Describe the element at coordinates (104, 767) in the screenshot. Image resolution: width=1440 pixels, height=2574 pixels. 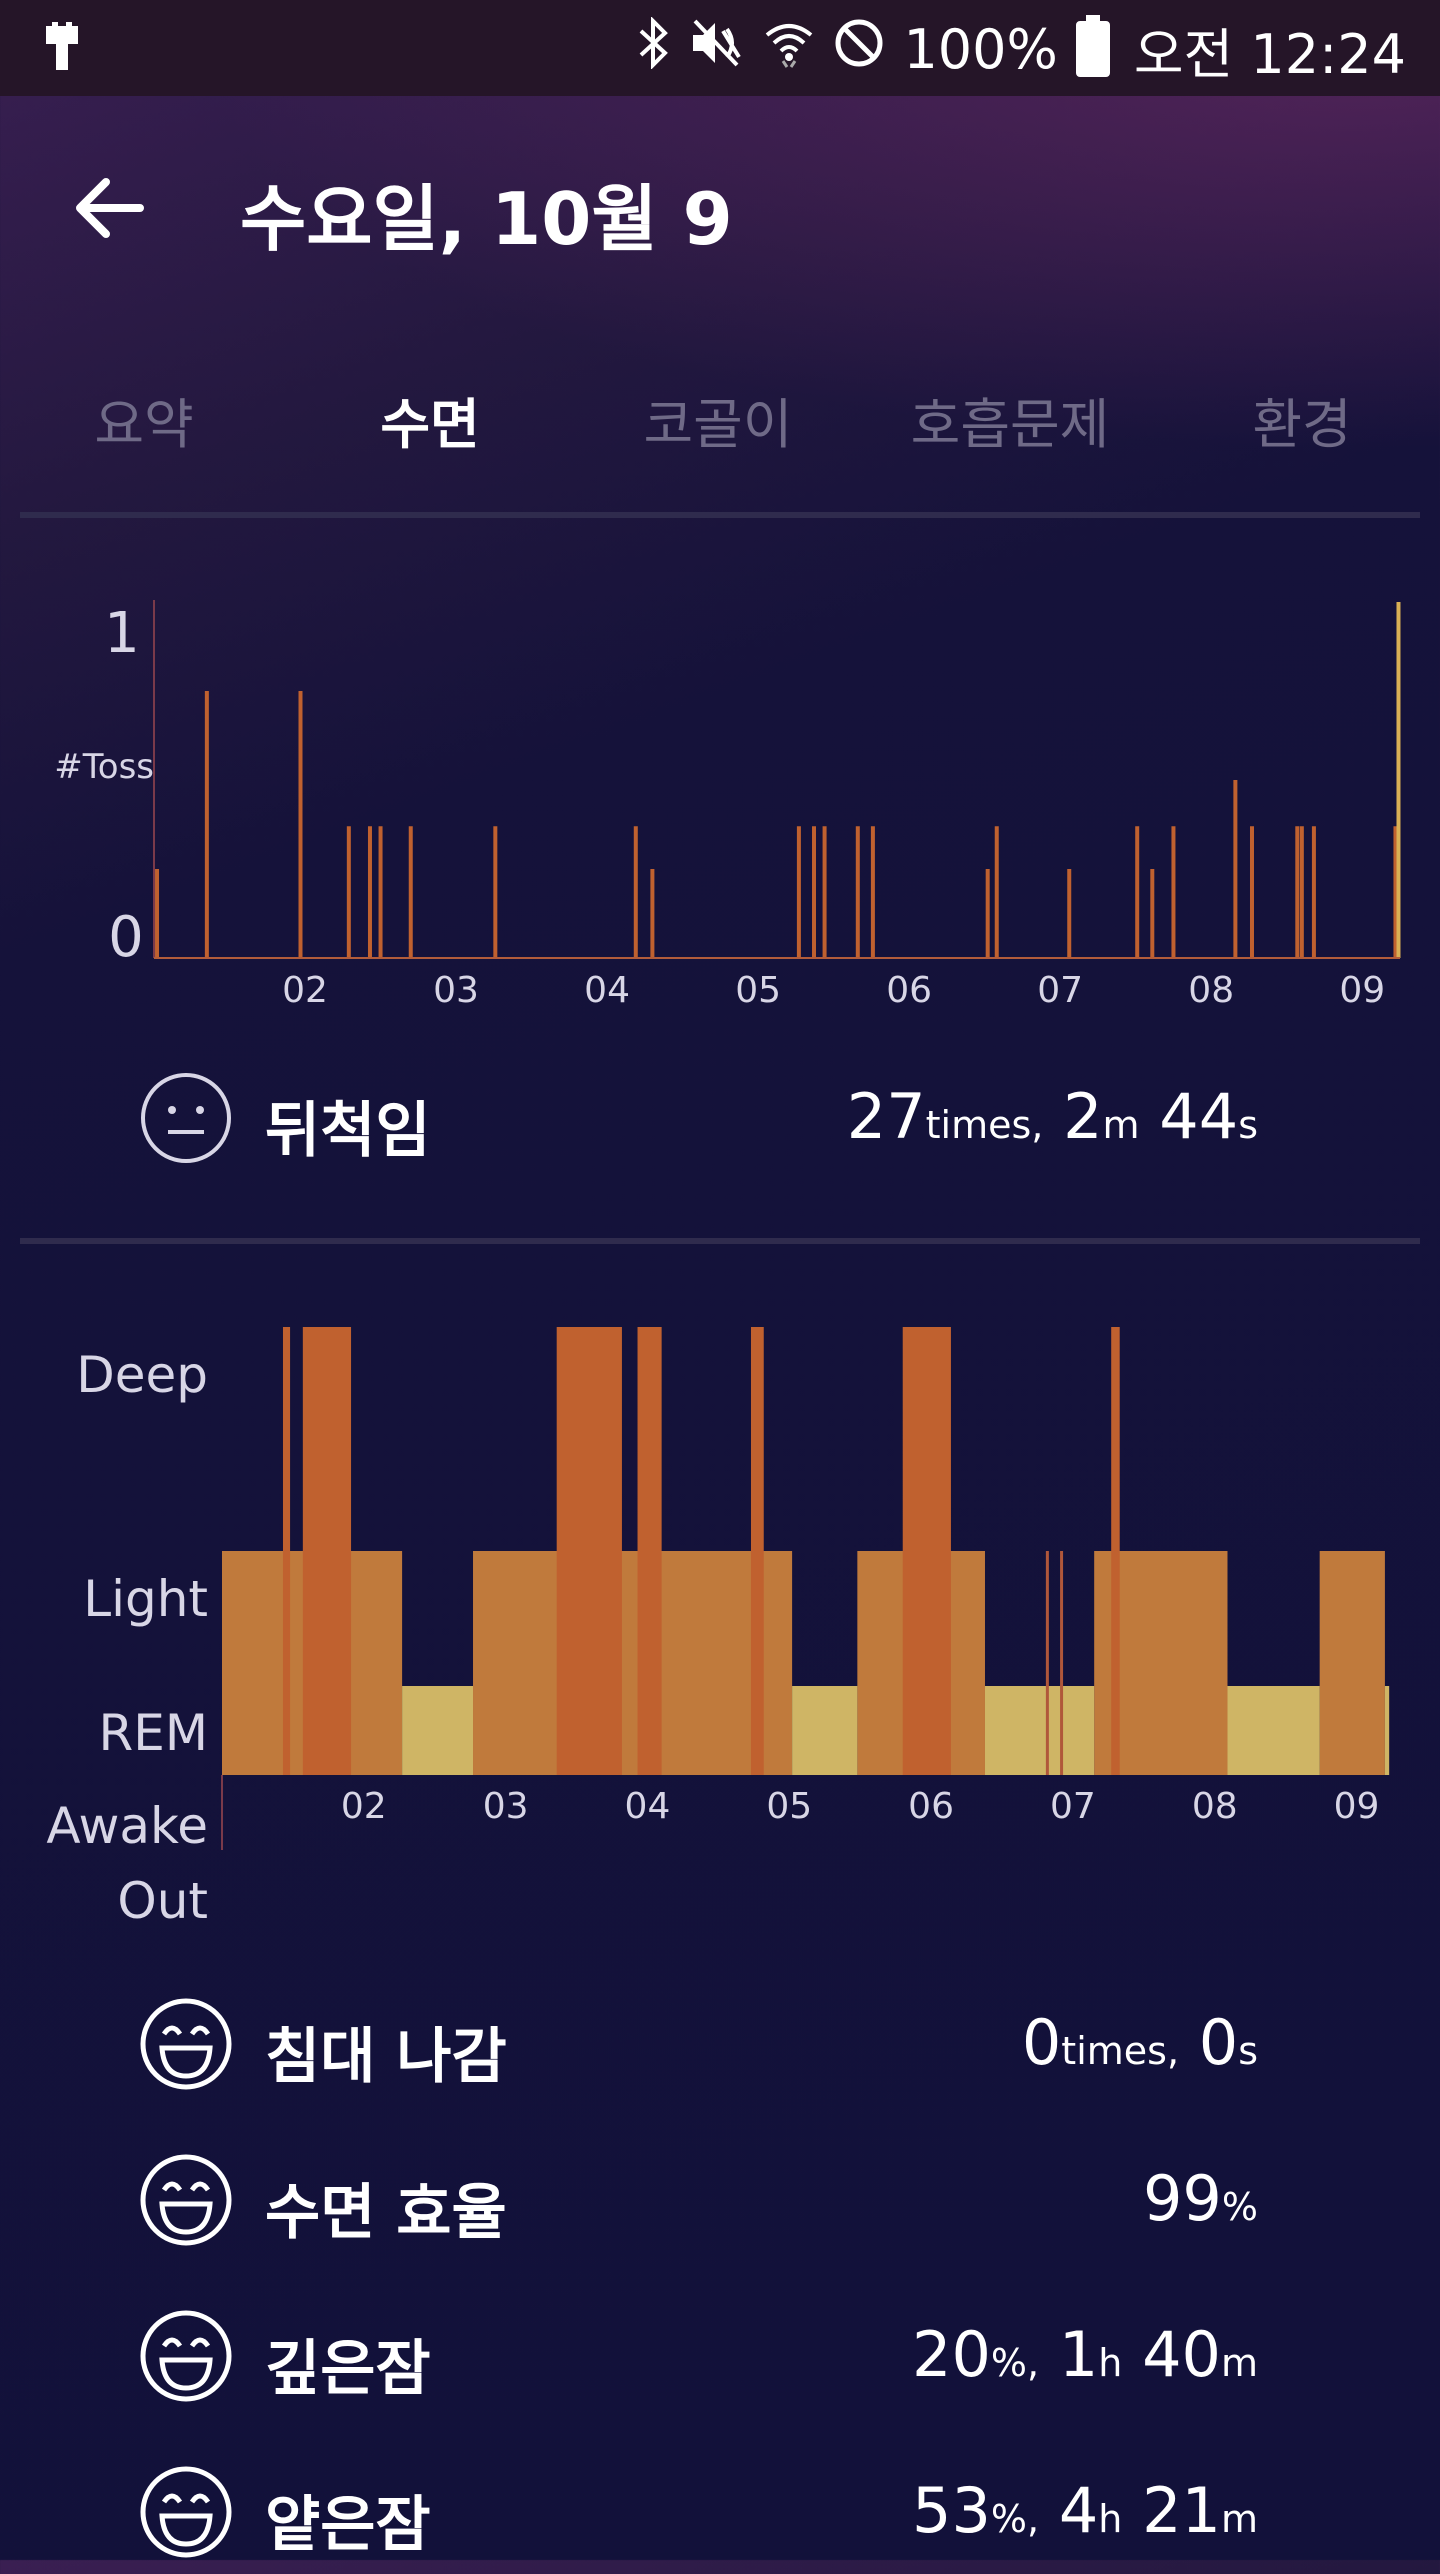
I see `toss-y-label: #Toss` at that location.